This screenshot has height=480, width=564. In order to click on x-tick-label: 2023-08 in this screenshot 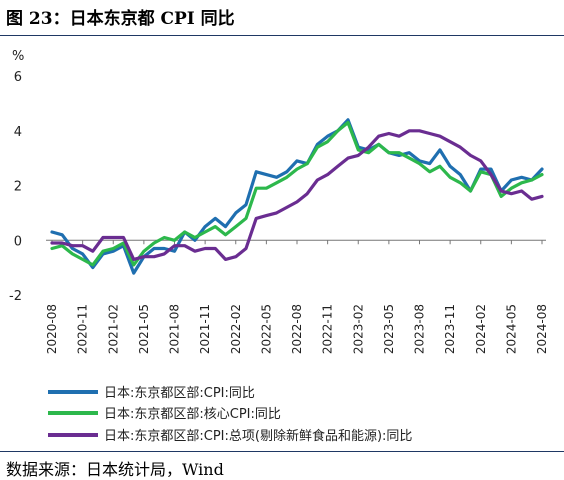, I will do `click(420, 329)`.